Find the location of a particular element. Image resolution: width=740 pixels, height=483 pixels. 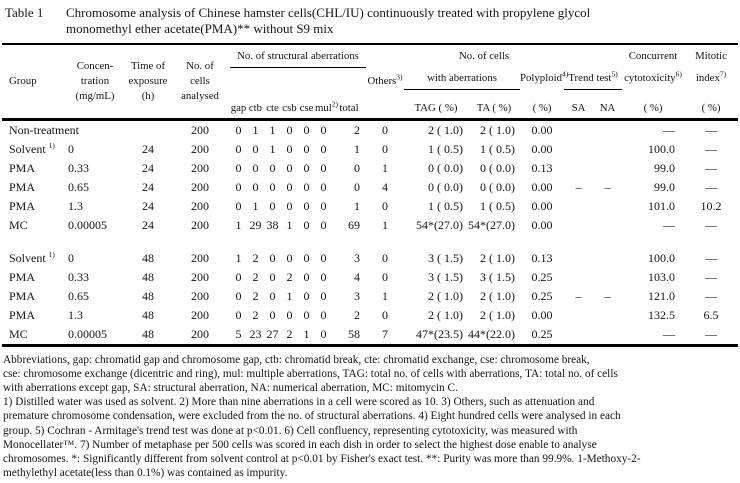

cell-cte: 27 is located at coordinates (272, 333).